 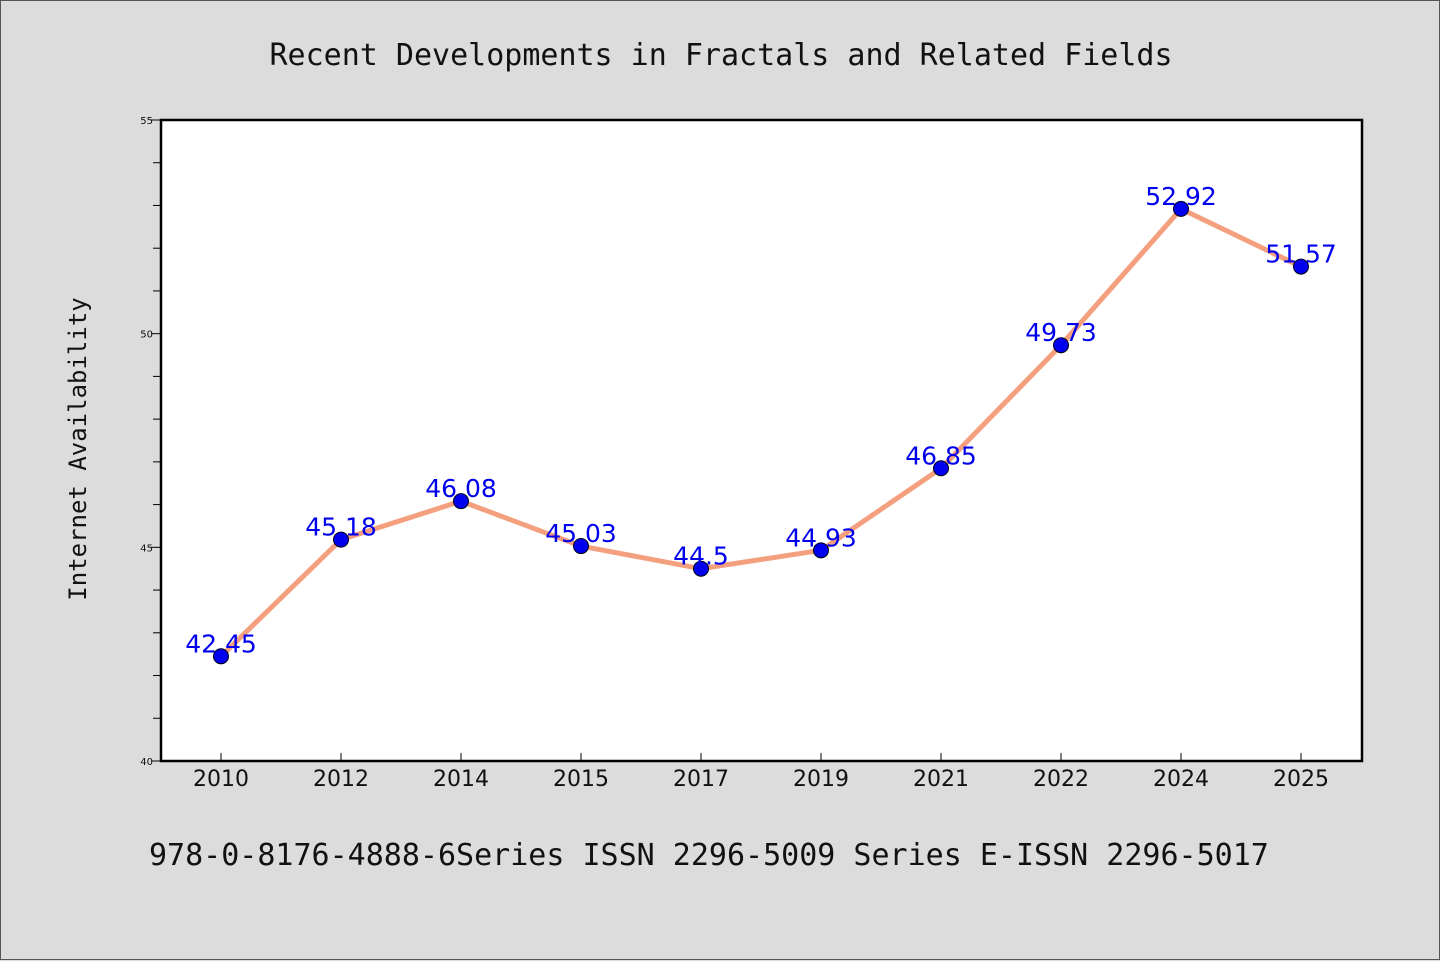 What do you see at coordinates (581, 533) in the screenshot?
I see `data-label: 45.03` at bounding box center [581, 533].